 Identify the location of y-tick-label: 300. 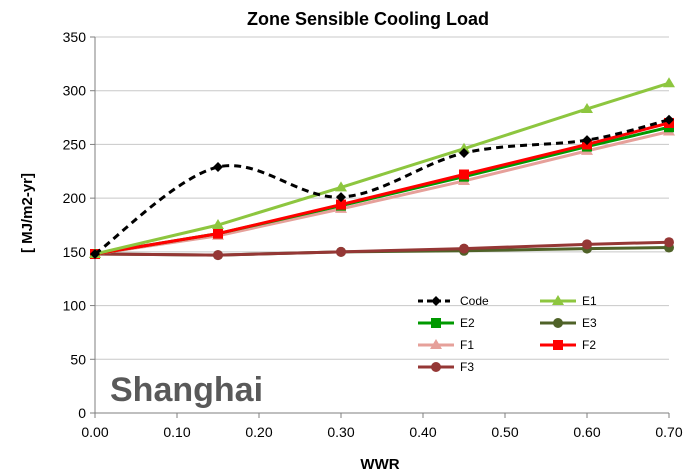
(75, 91).